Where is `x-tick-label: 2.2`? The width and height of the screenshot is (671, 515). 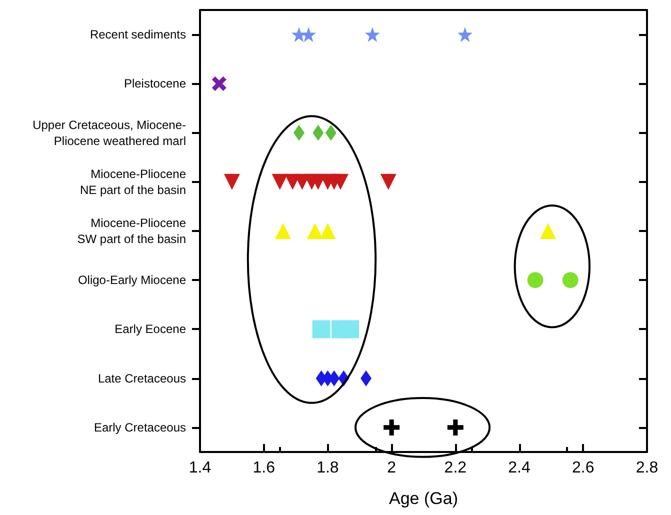 x-tick-label: 2.2 is located at coordinates (455, 468).